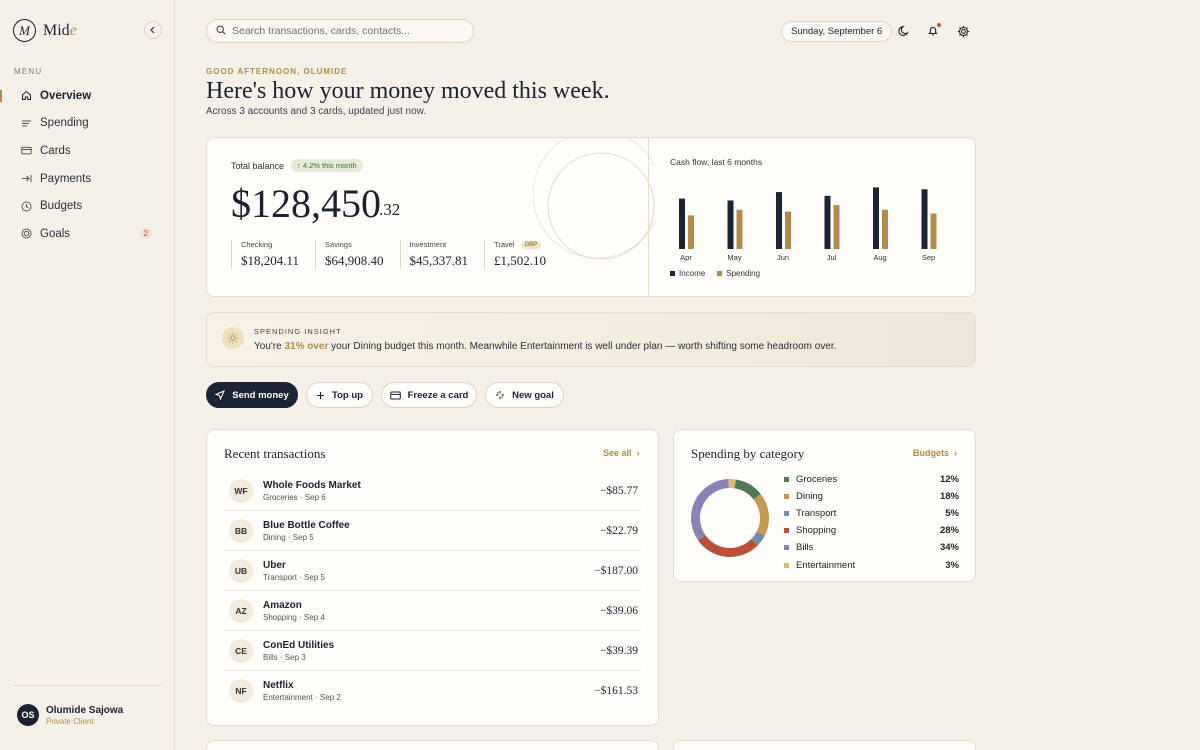 Image resolution: width=1200 pixels, height=750 pixels. I want to click on category-percent: 18%, so click(949, 497).